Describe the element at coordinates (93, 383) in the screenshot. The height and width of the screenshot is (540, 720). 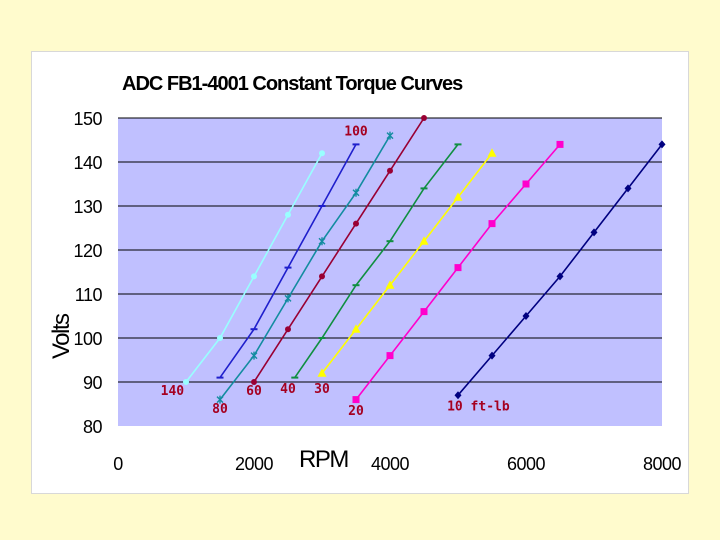
I see `y-tick-label: 90` at that location.